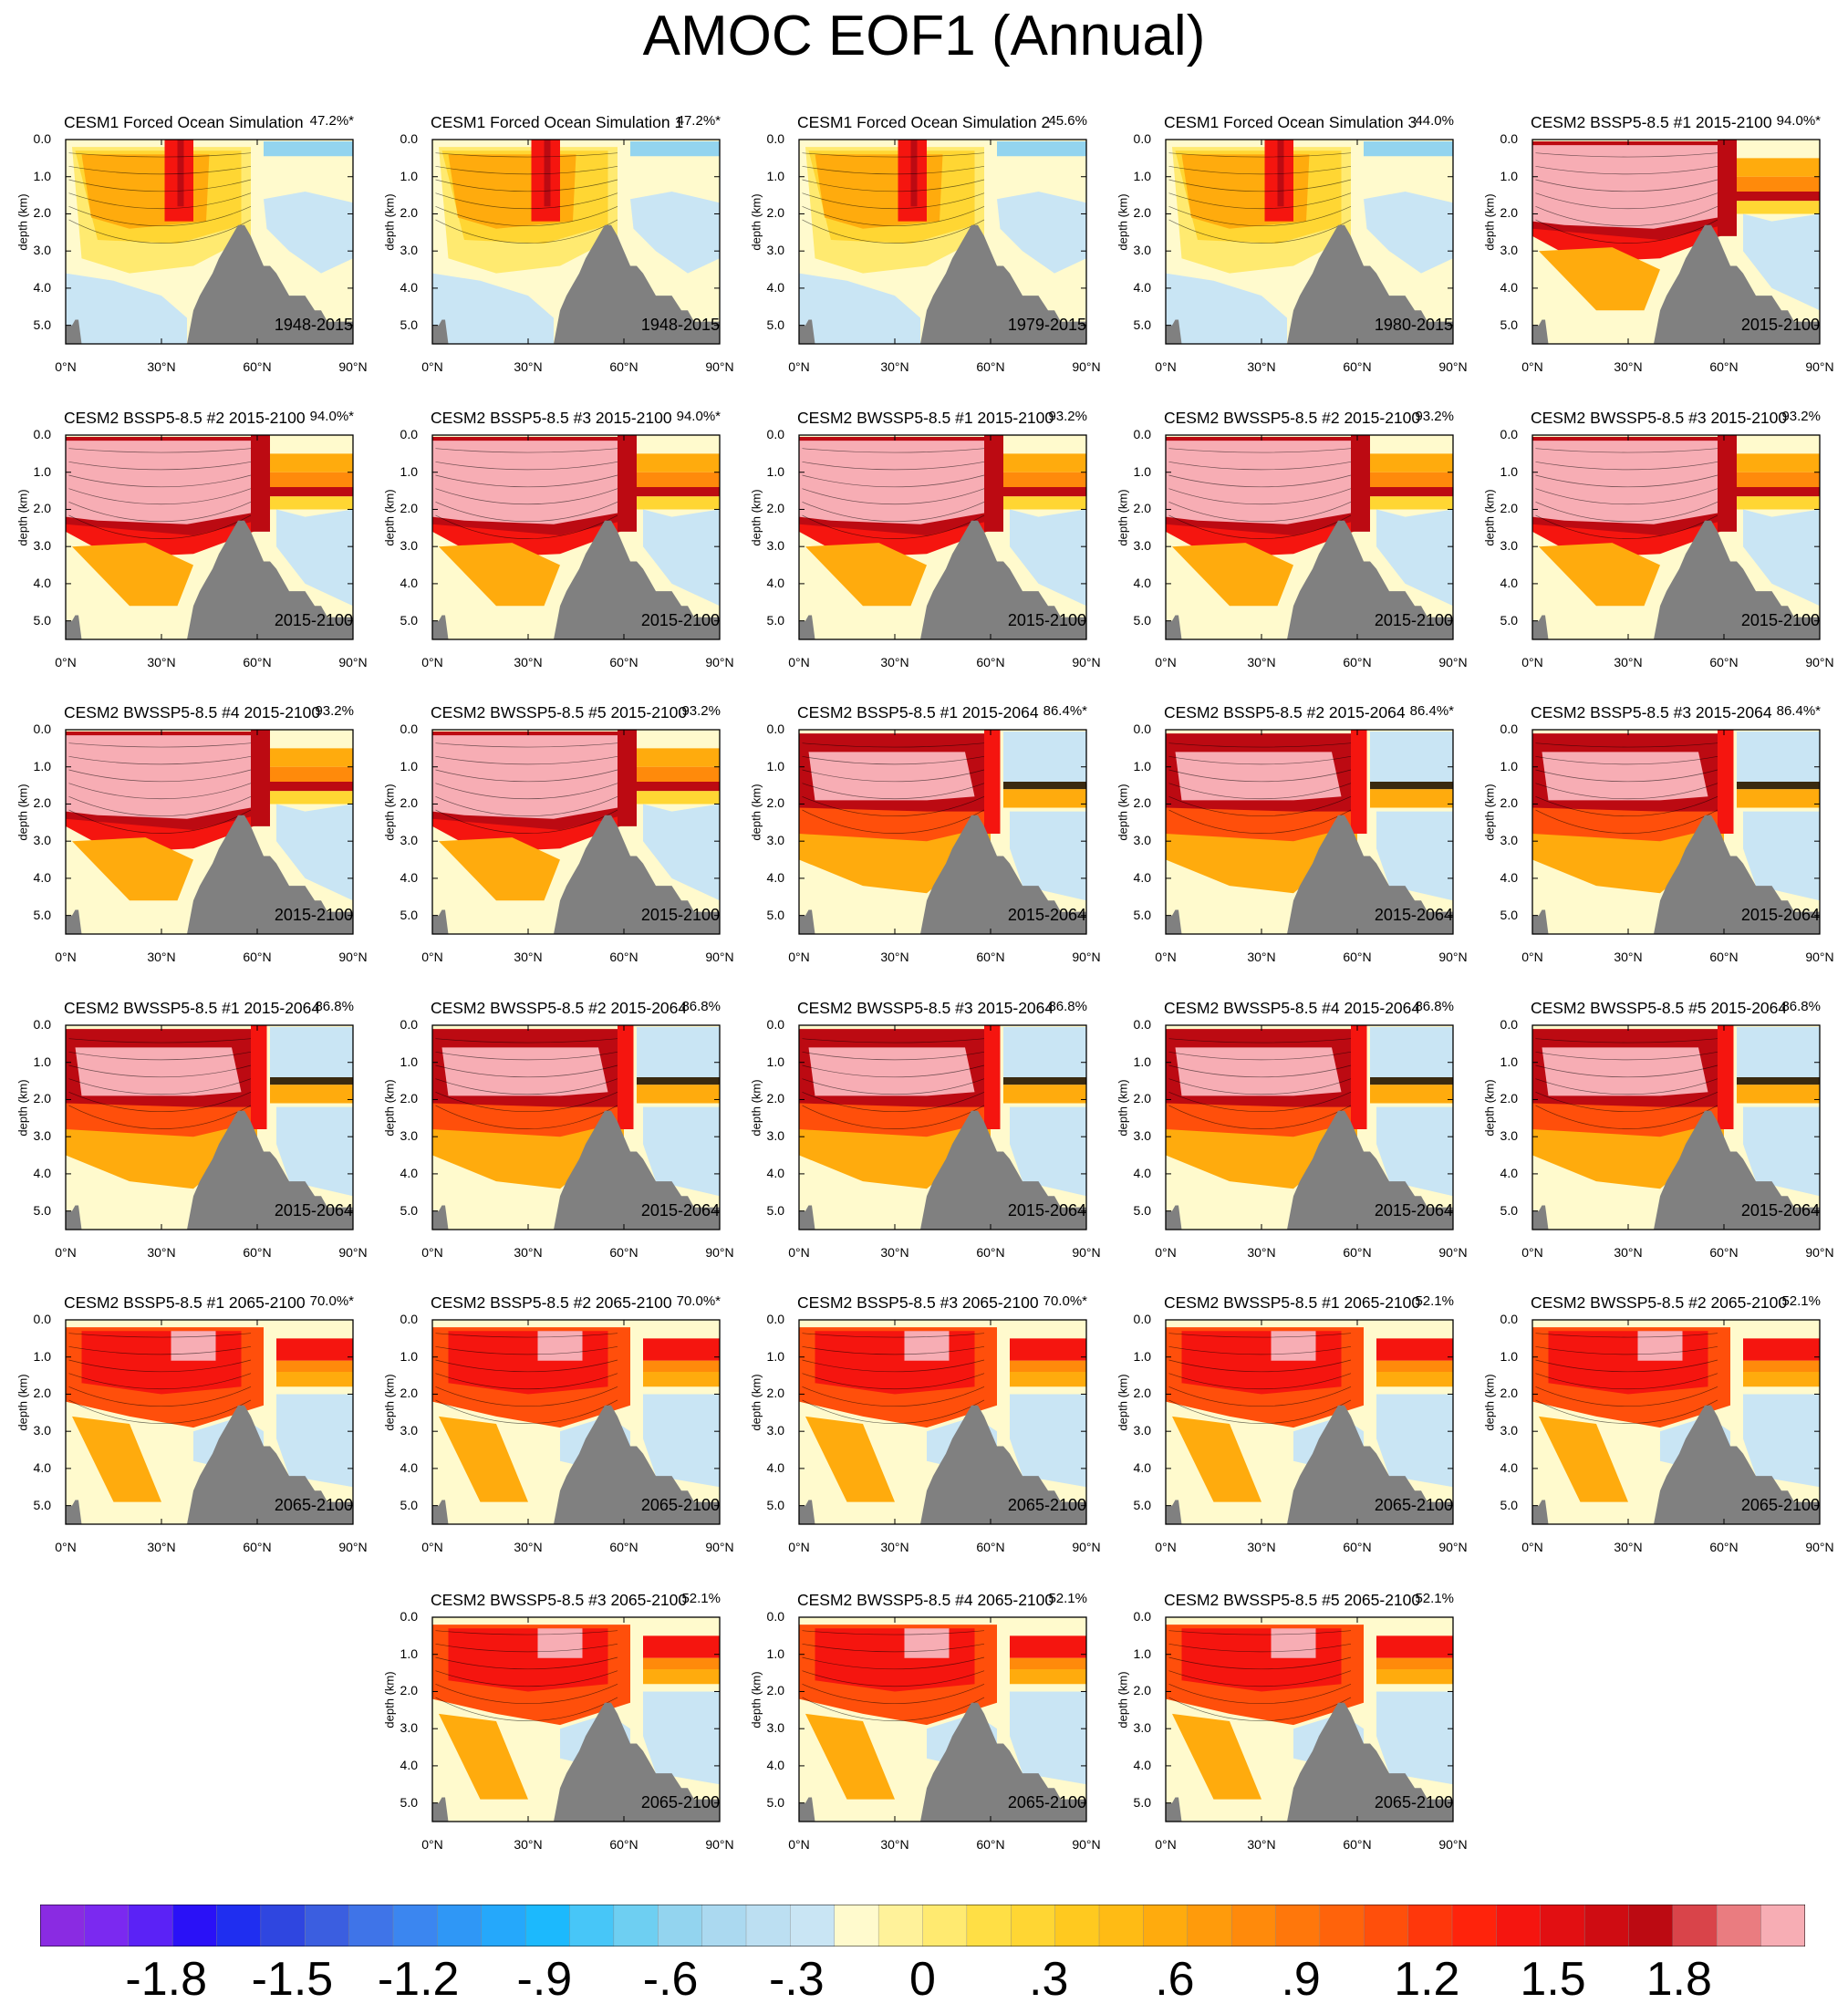 The height and width of the screenshot is (2014, 1848). What do you see at coordinates (1778, 1094) in the screenshot?
I see `band-orange` at bounding box center [1778, 1094].